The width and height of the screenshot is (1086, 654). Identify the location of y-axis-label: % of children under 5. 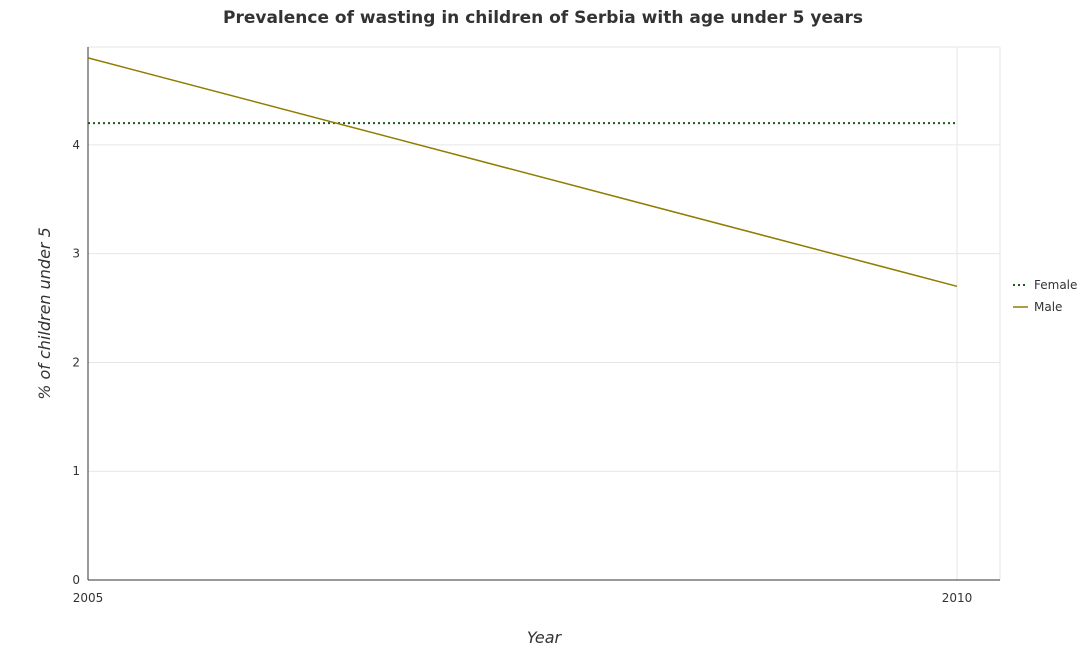
(44, 313).